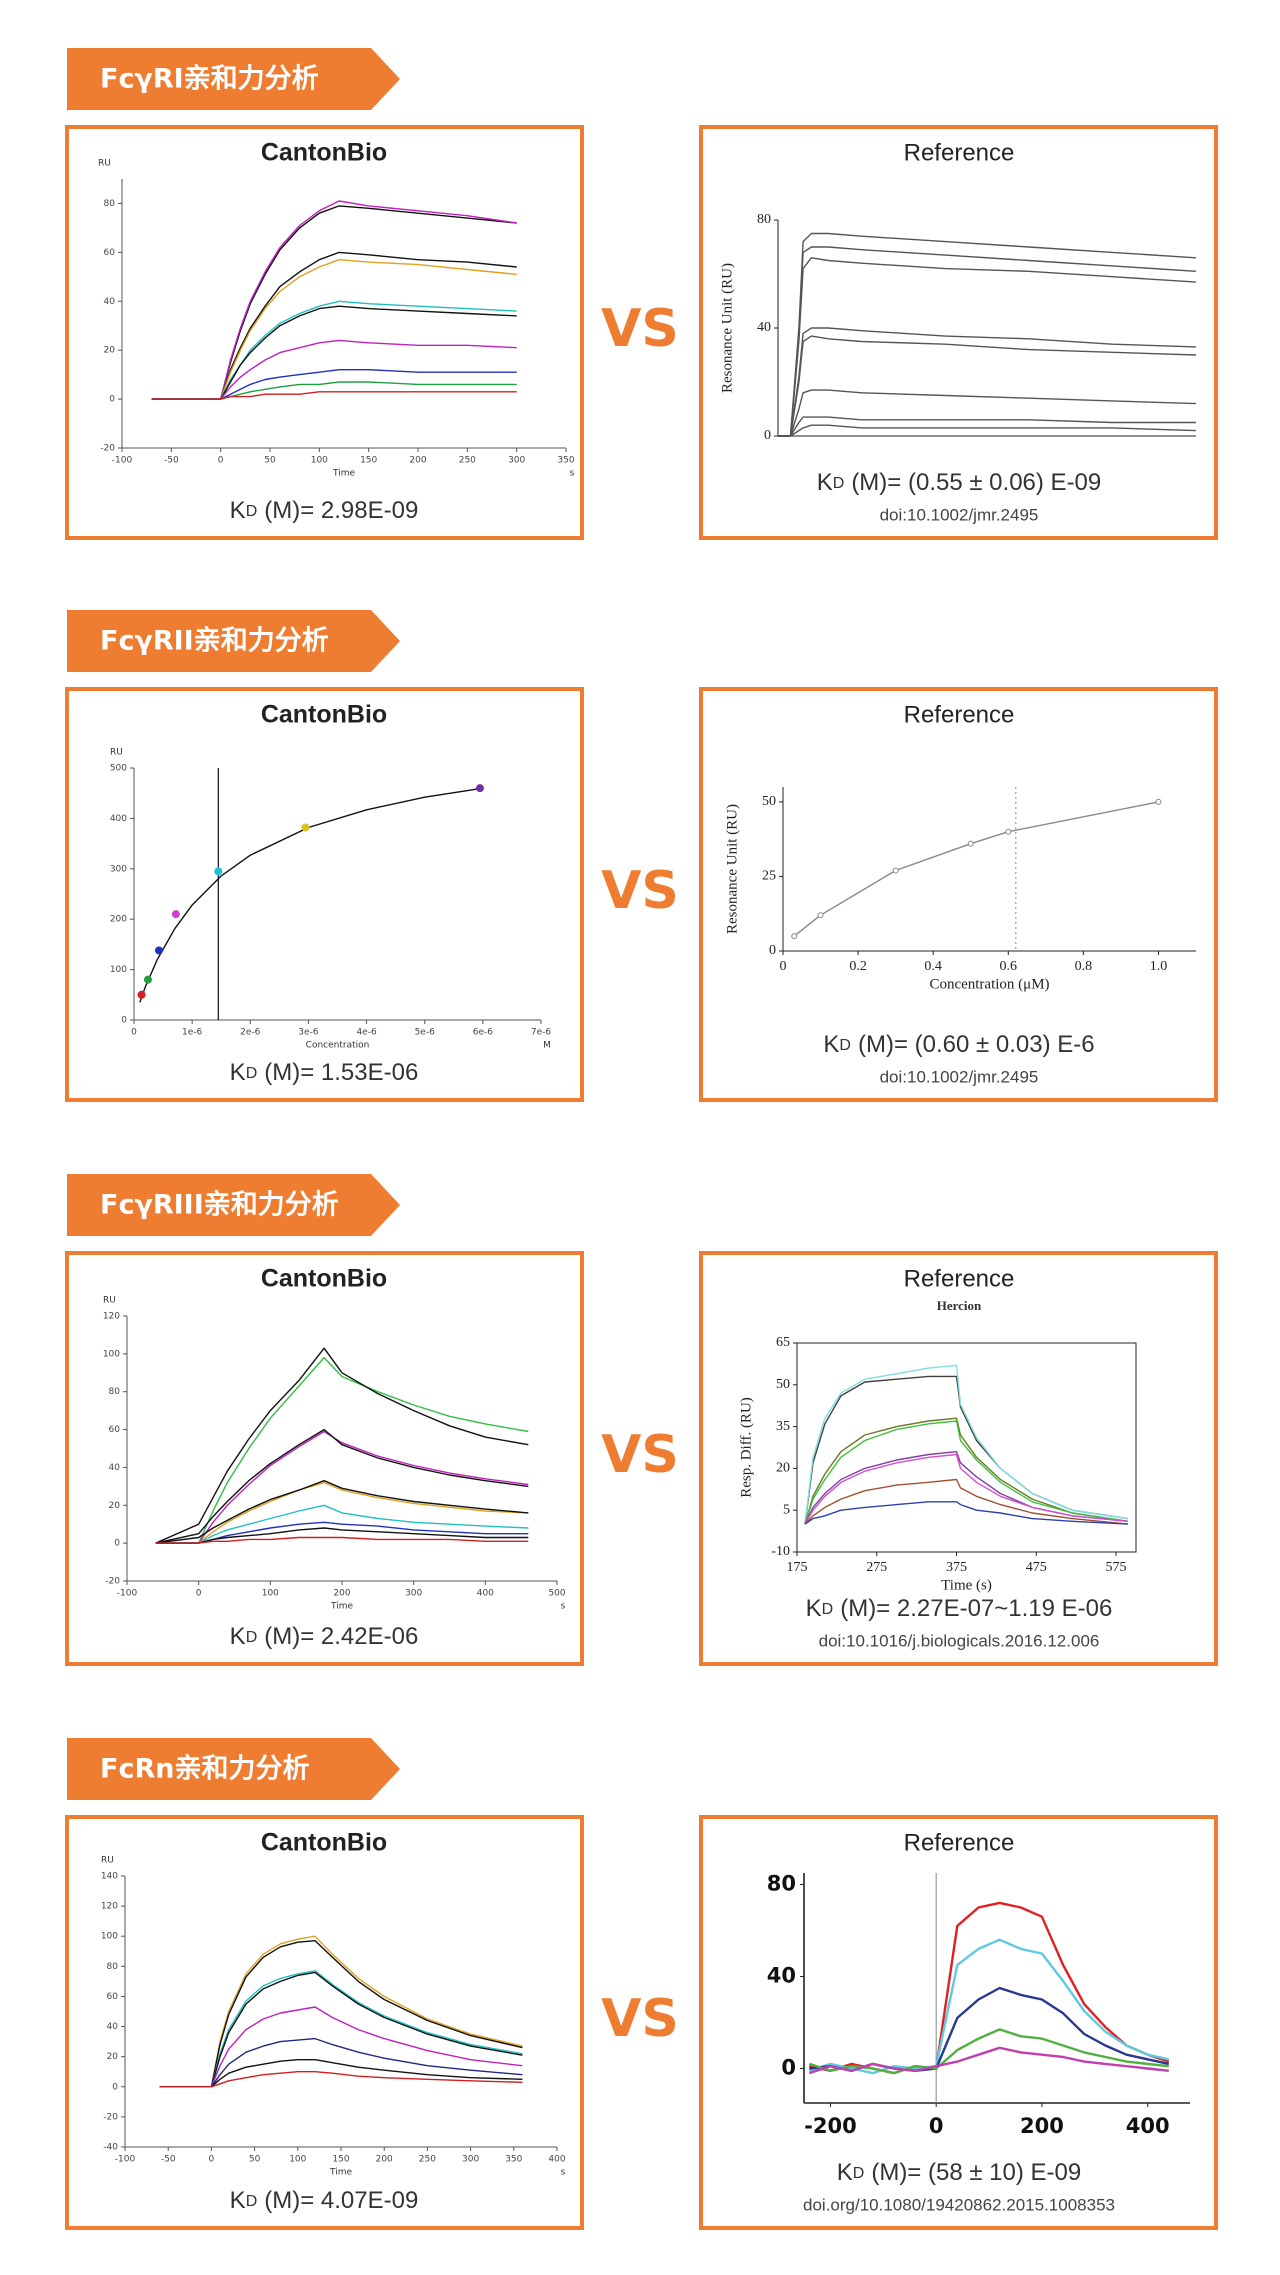  I want to click on kd-value: (M)= (0.60 ± 0.03) E-6, so click(976, 1044).